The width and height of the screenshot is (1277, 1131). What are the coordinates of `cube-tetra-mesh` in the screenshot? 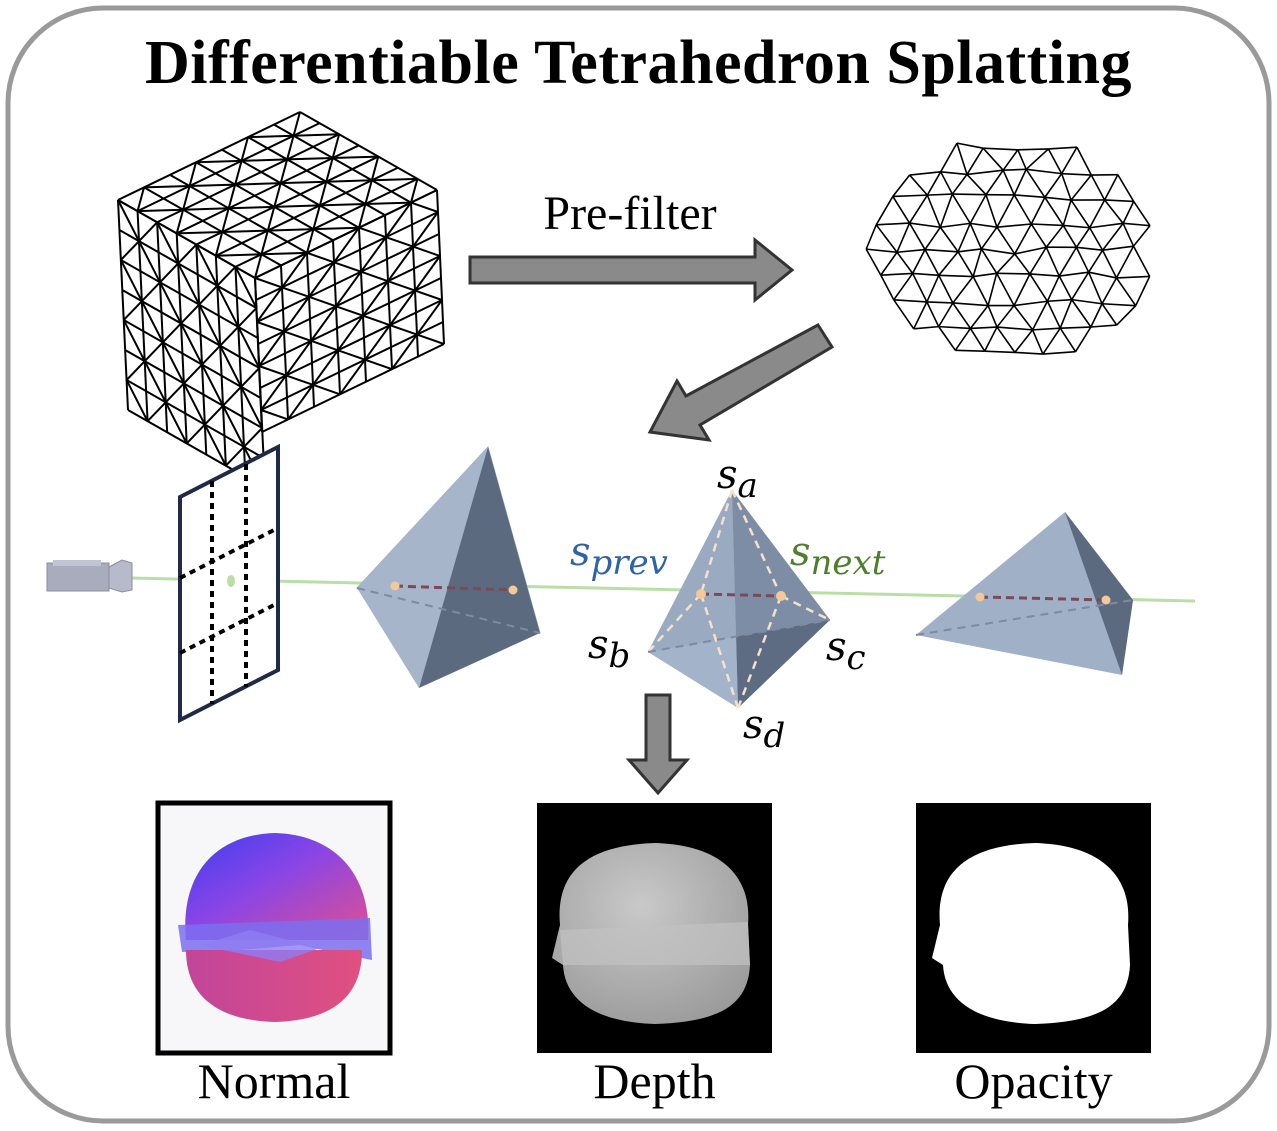 It's located at (281, 300).